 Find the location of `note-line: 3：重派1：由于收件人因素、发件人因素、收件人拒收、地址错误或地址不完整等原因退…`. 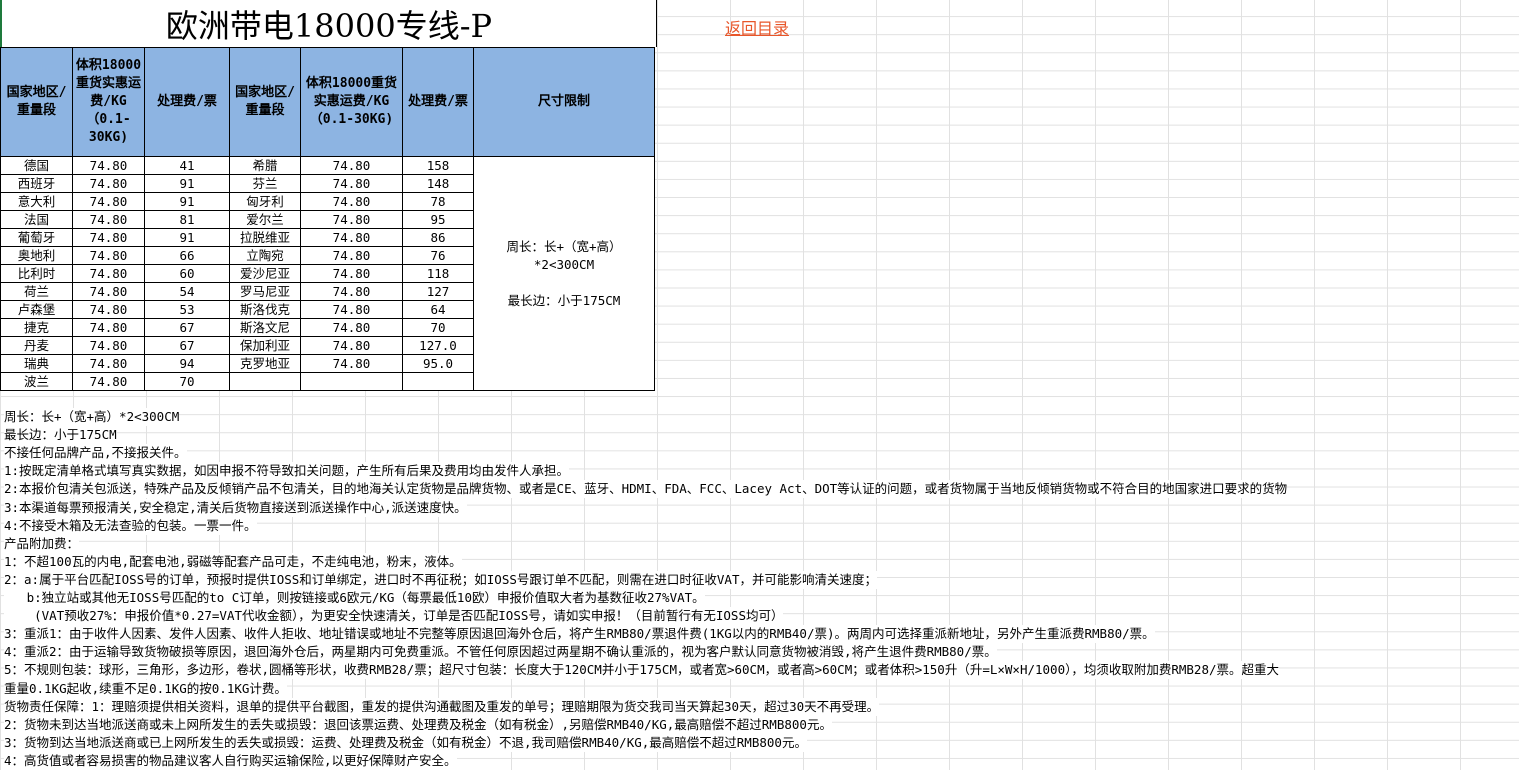

note-line: 3：重派1：由于收件人因素、发件人因素、收件人拒收、地址错误或地址不完整等原因退… is located at coordinates (579, 634).